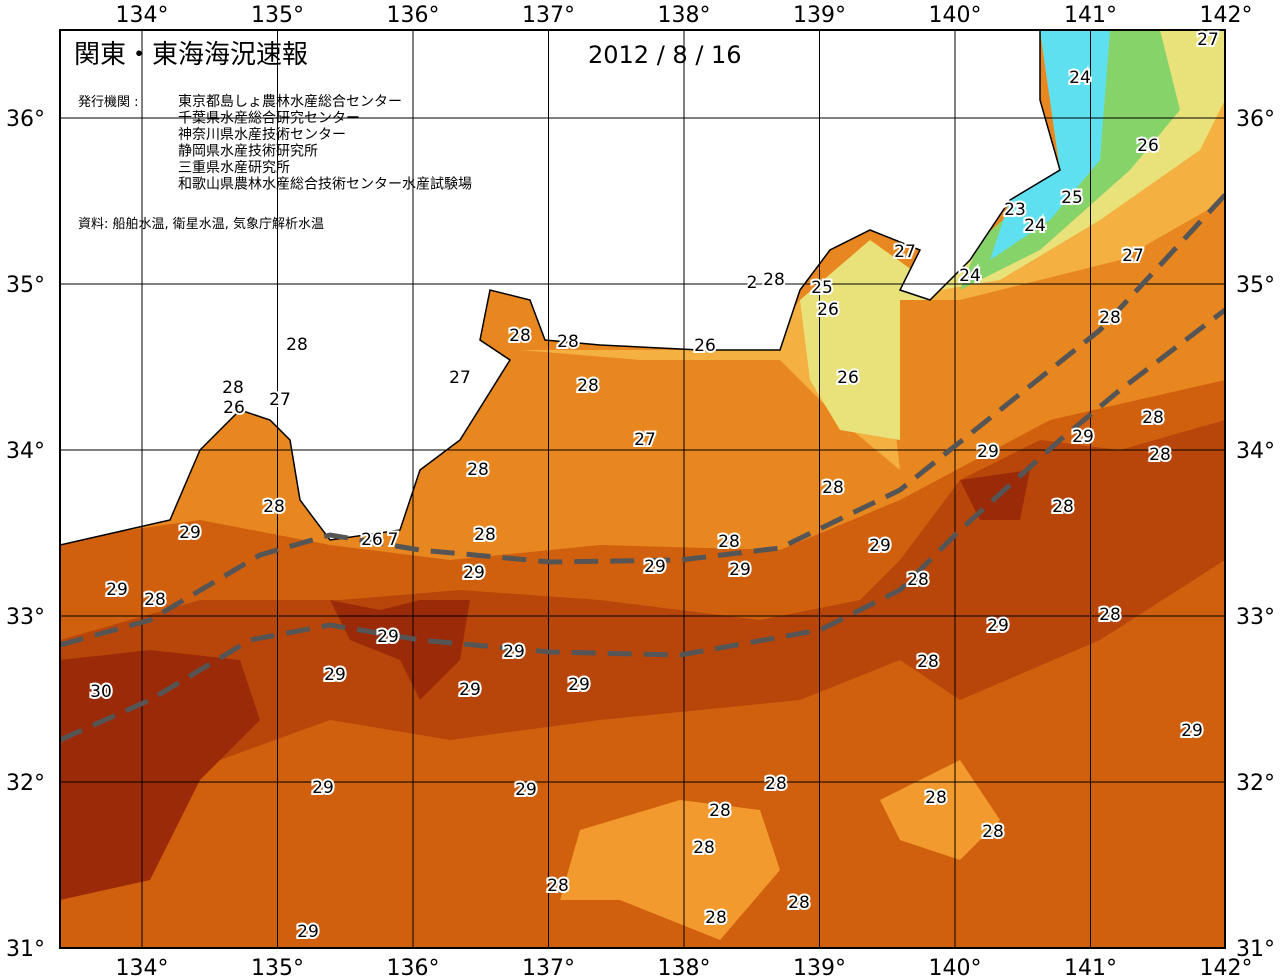 Image resolution: width=1280 pixels, height=980 pixels. Describe the element at coordinates (277, 15) in the screenshot. I see `lon-label-top: 135°` at that location.